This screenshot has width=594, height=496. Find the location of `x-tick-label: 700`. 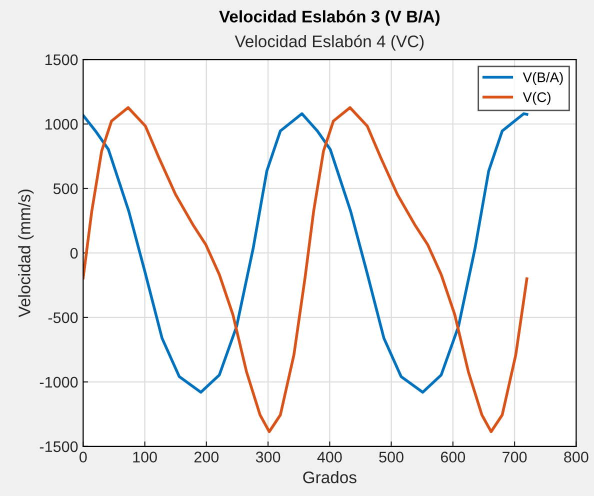

x-tick-label: 700 is located at coordinates (514, 457).